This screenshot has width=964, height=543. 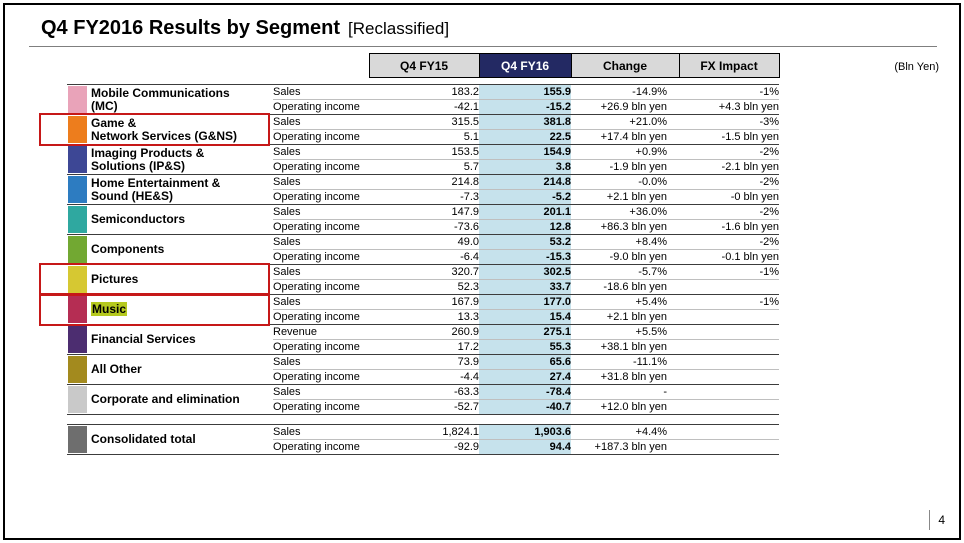 I want to click on change-value: +12.0 bln yen, so click(x=625, y=407).